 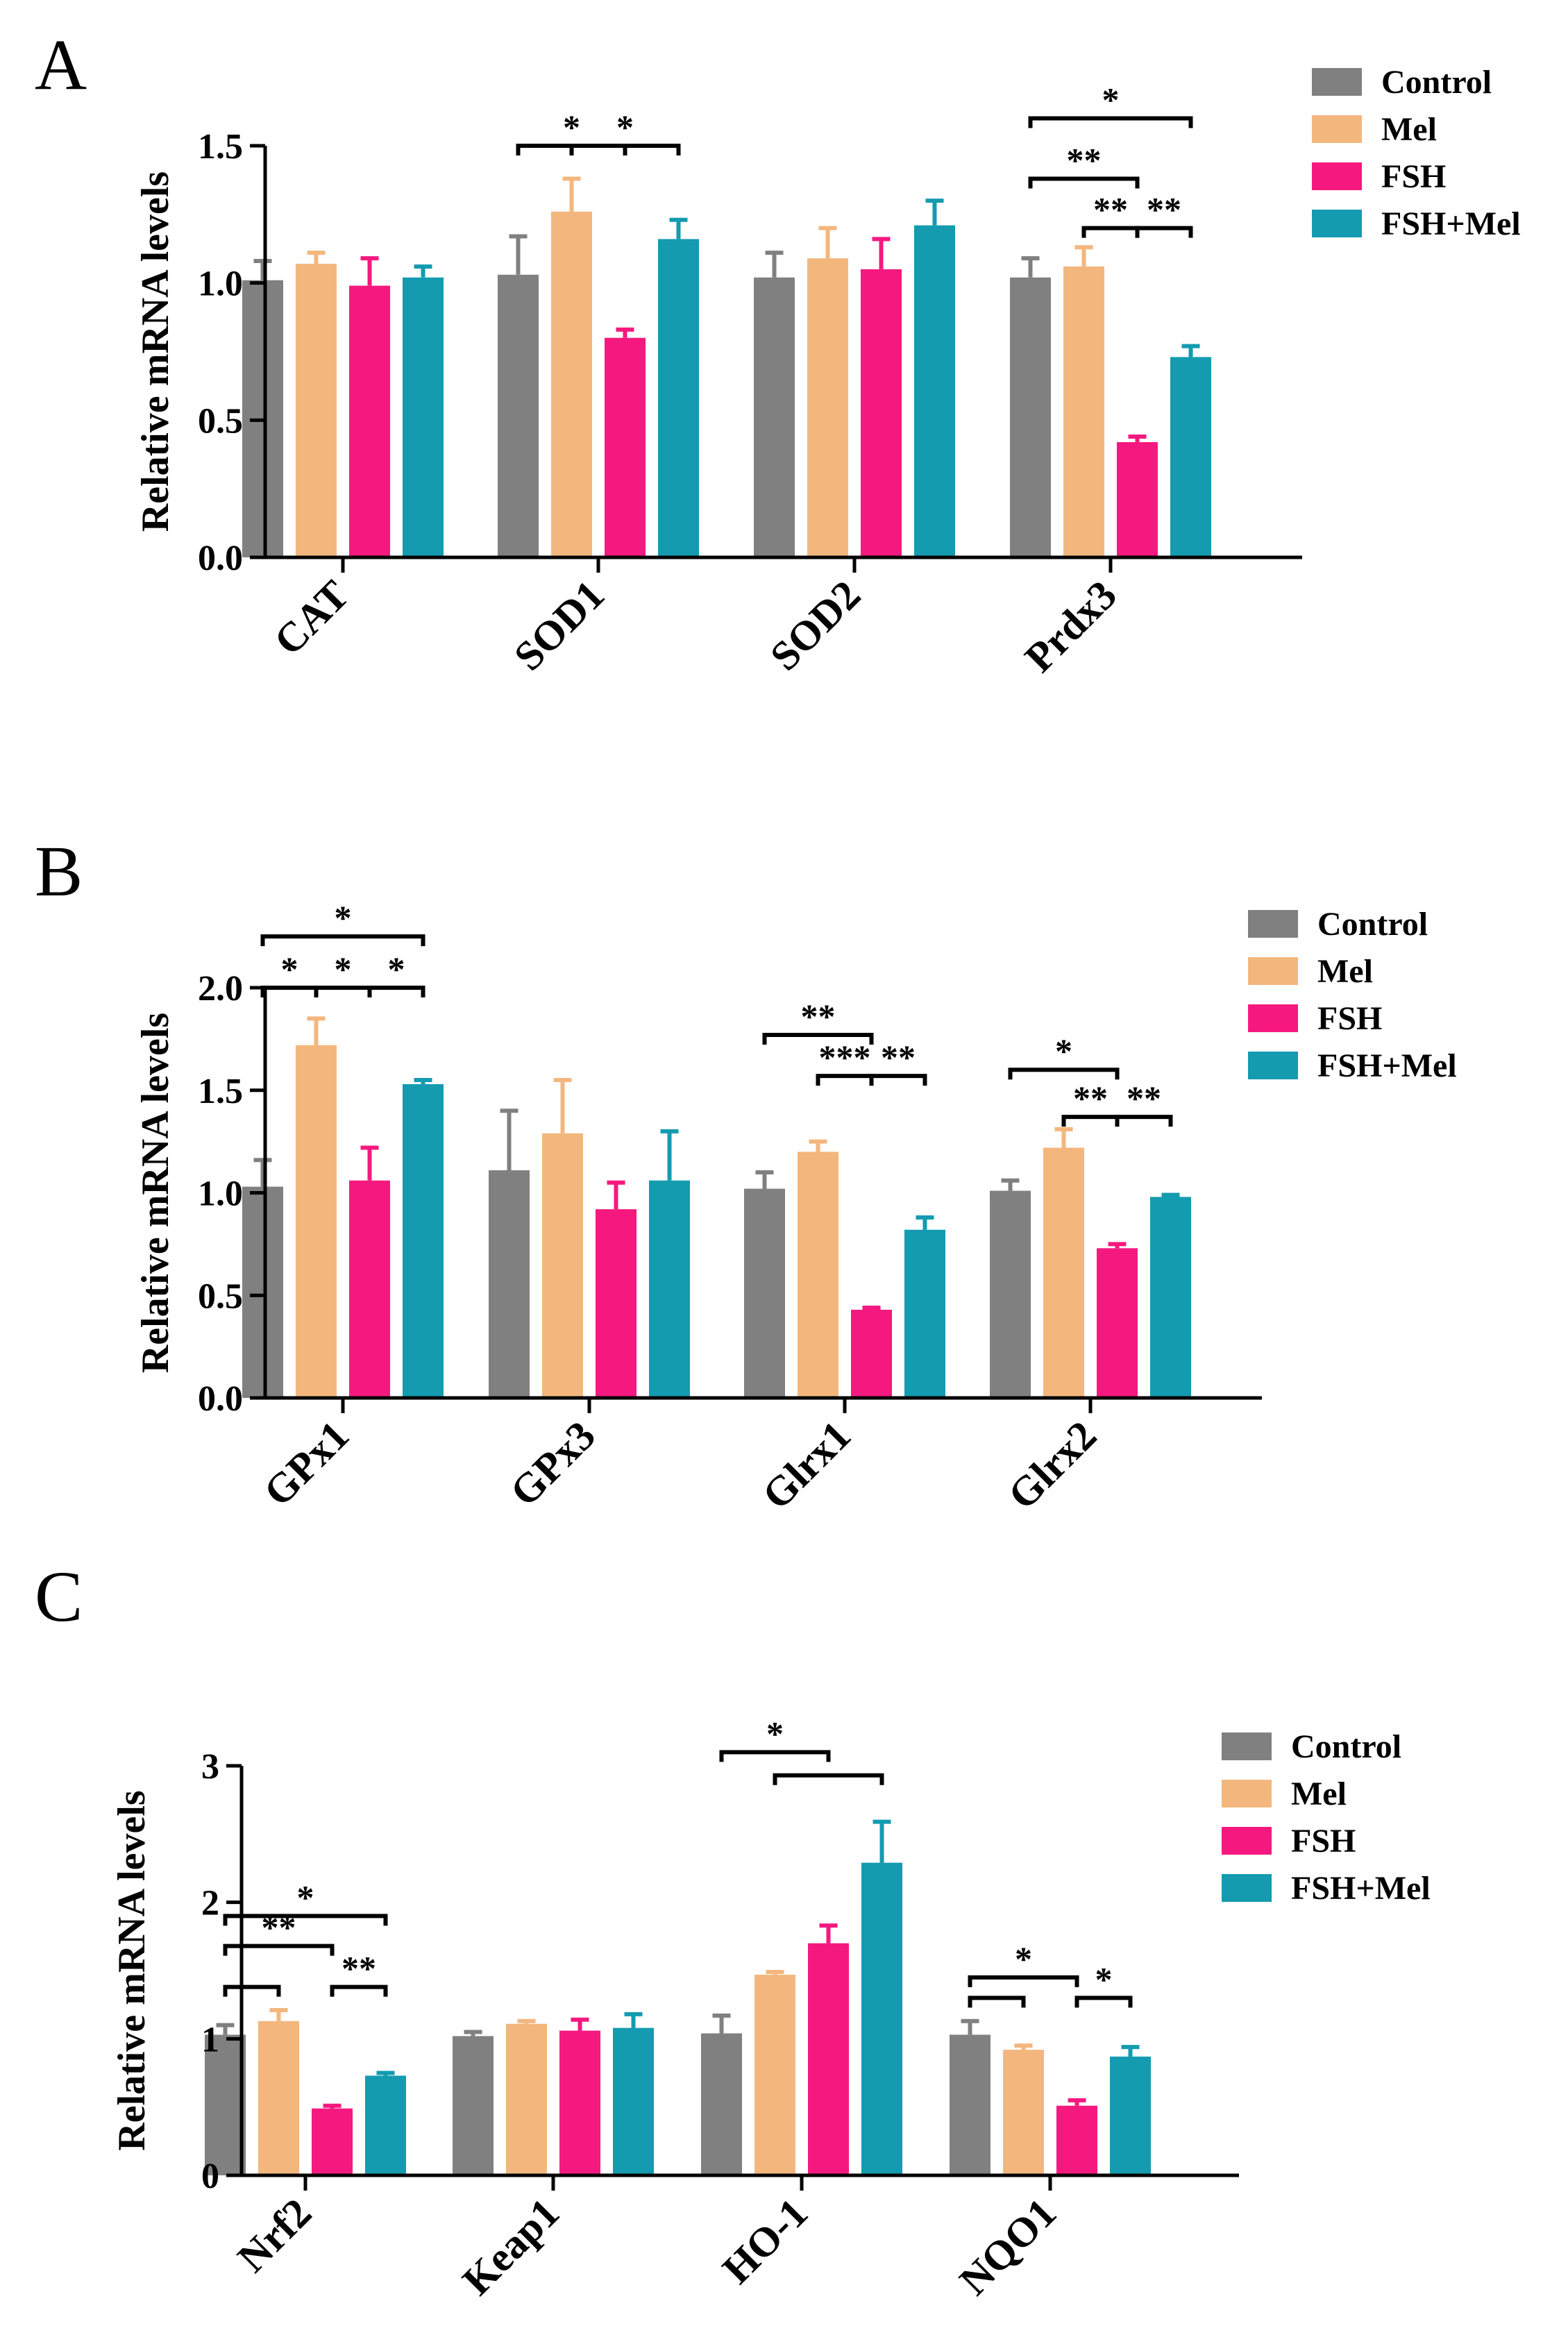 What do you see at coordinates (210, 2176) in the screenshot?
I see `y-tick-label: 0` at bounding box center [210, 2176].